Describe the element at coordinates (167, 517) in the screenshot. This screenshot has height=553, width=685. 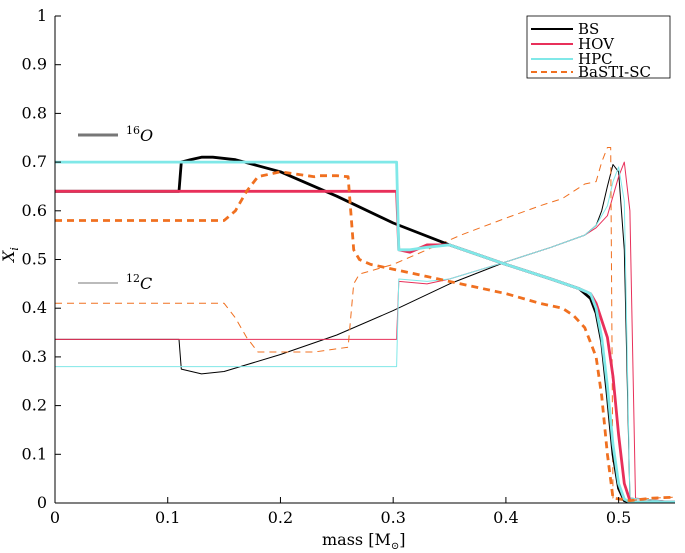
I see `x-tick-label: 0.1` at that location.